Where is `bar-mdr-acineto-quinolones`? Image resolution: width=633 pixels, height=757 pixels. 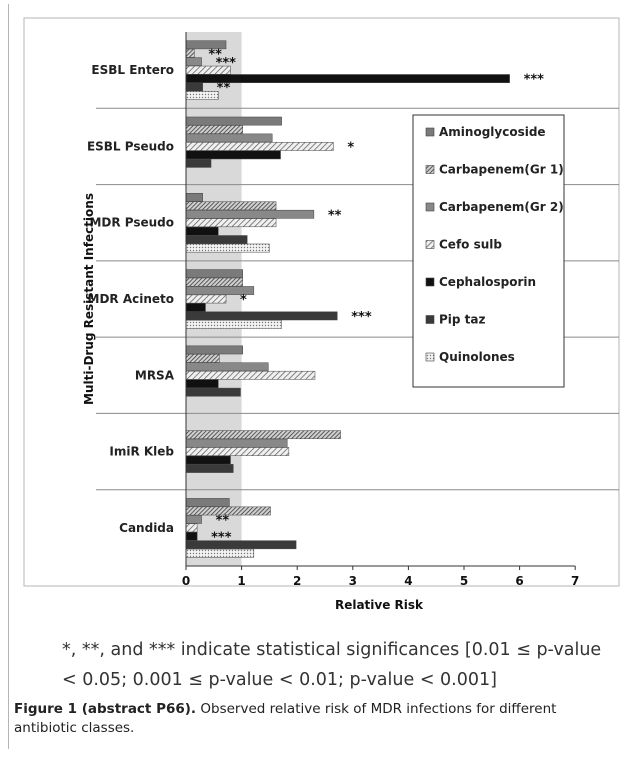 bar-mdr-acineto-quinolones is located at coordinates (233, 324).